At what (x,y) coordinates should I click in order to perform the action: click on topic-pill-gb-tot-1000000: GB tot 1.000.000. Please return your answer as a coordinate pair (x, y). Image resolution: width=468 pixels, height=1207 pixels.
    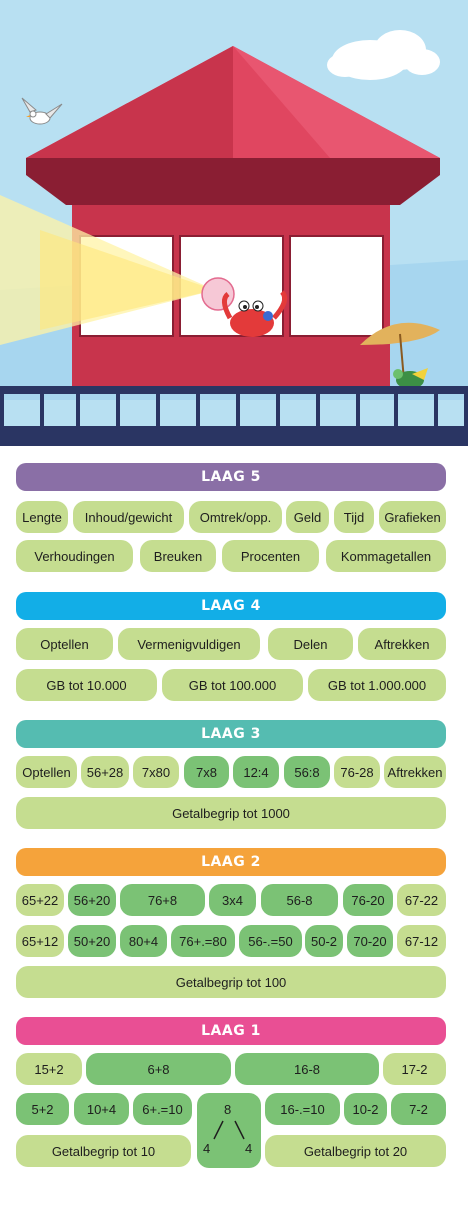
    Looking at the image, I should click on (377, 685).